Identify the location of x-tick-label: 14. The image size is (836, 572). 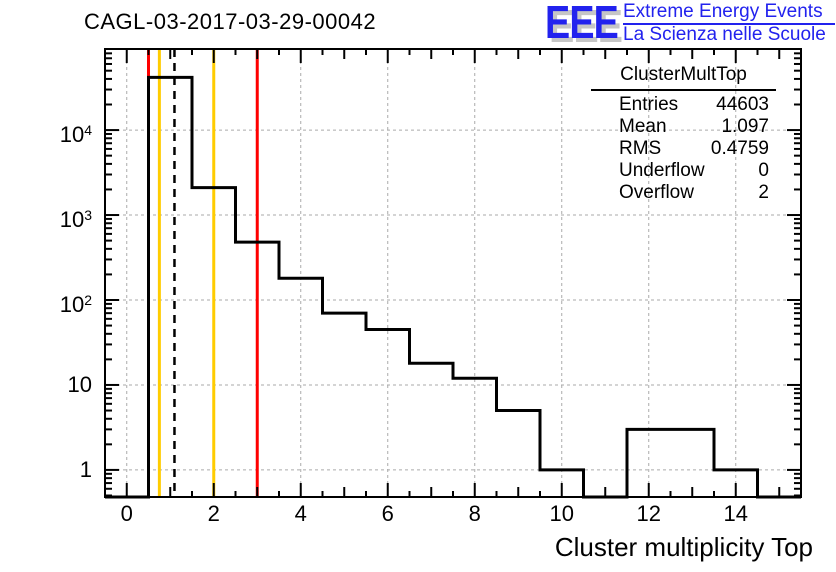
(735, 513).